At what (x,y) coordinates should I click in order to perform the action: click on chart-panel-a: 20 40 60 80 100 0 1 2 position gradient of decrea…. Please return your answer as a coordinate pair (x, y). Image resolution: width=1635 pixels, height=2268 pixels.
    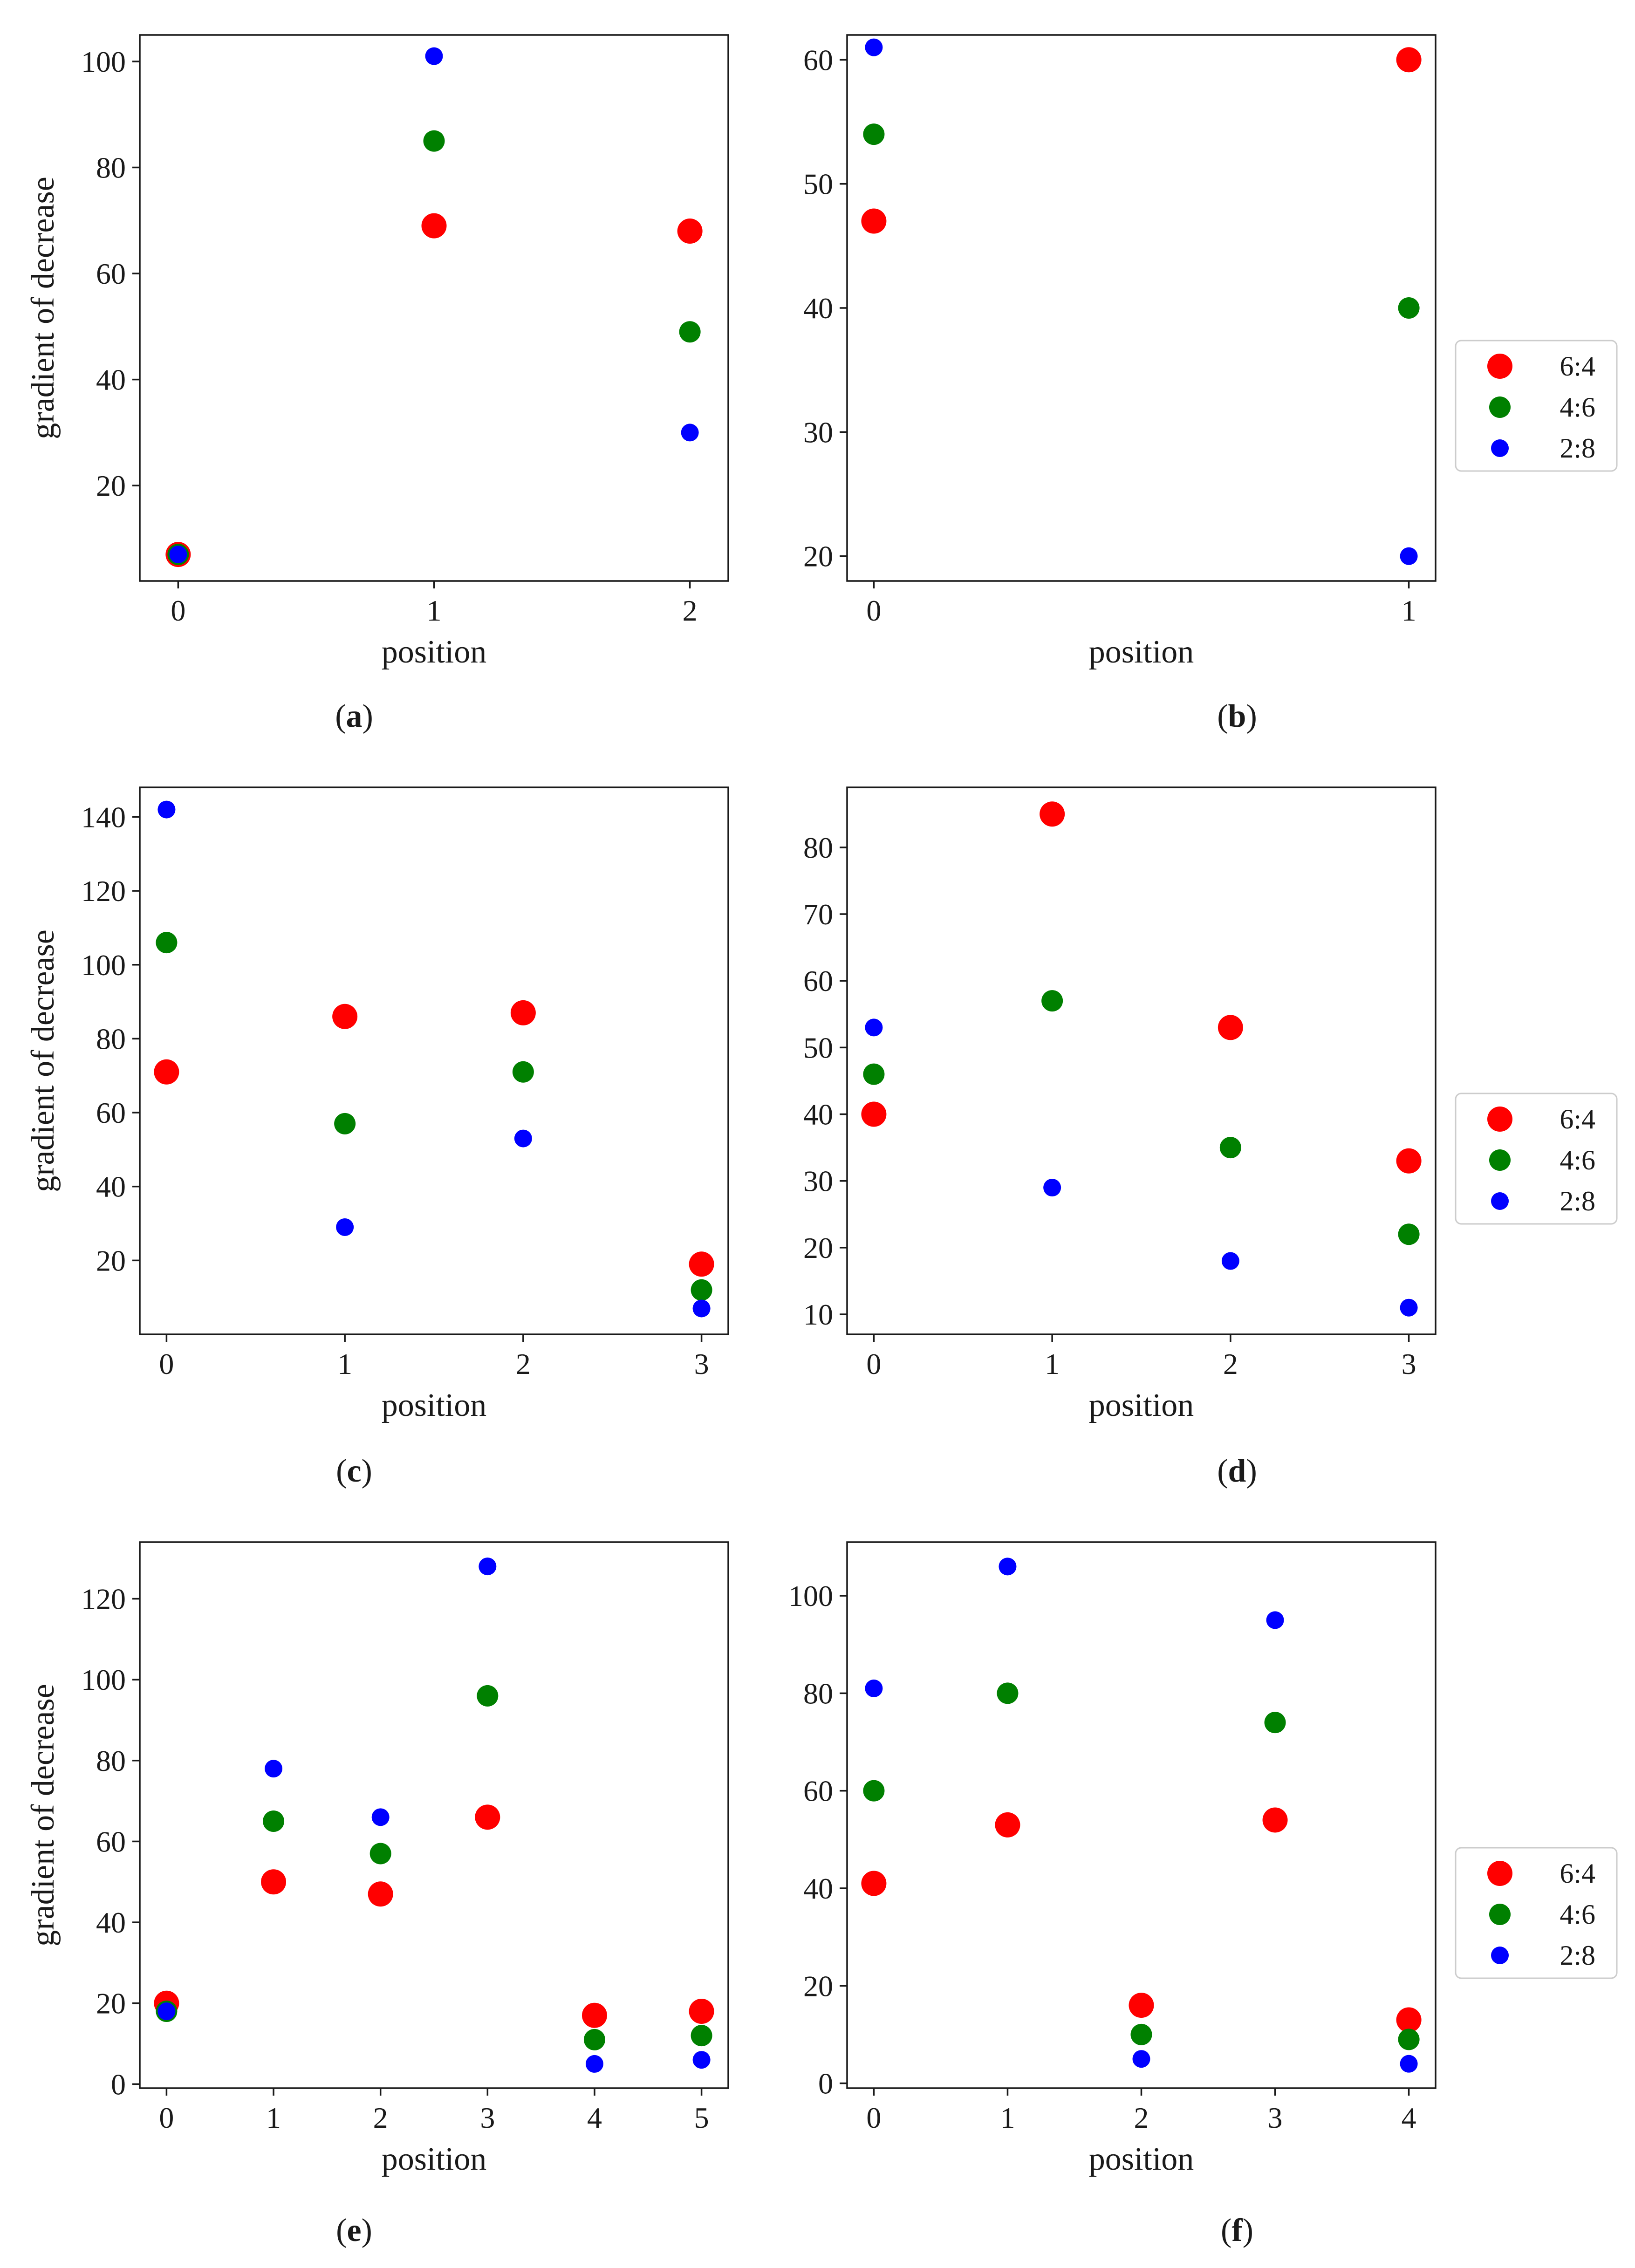
    Looking at the image, I should click on (377, 384).